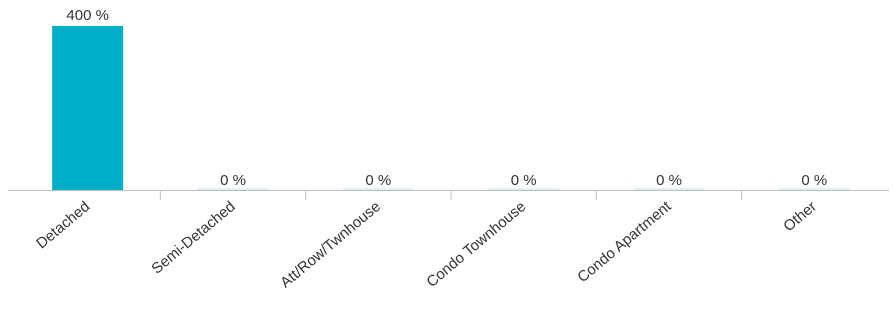  What do you see at coordinates (476, 244) in the screenshot?
I see `x-tick-label: Condo Townhouse` at bounding box center [476, 244].